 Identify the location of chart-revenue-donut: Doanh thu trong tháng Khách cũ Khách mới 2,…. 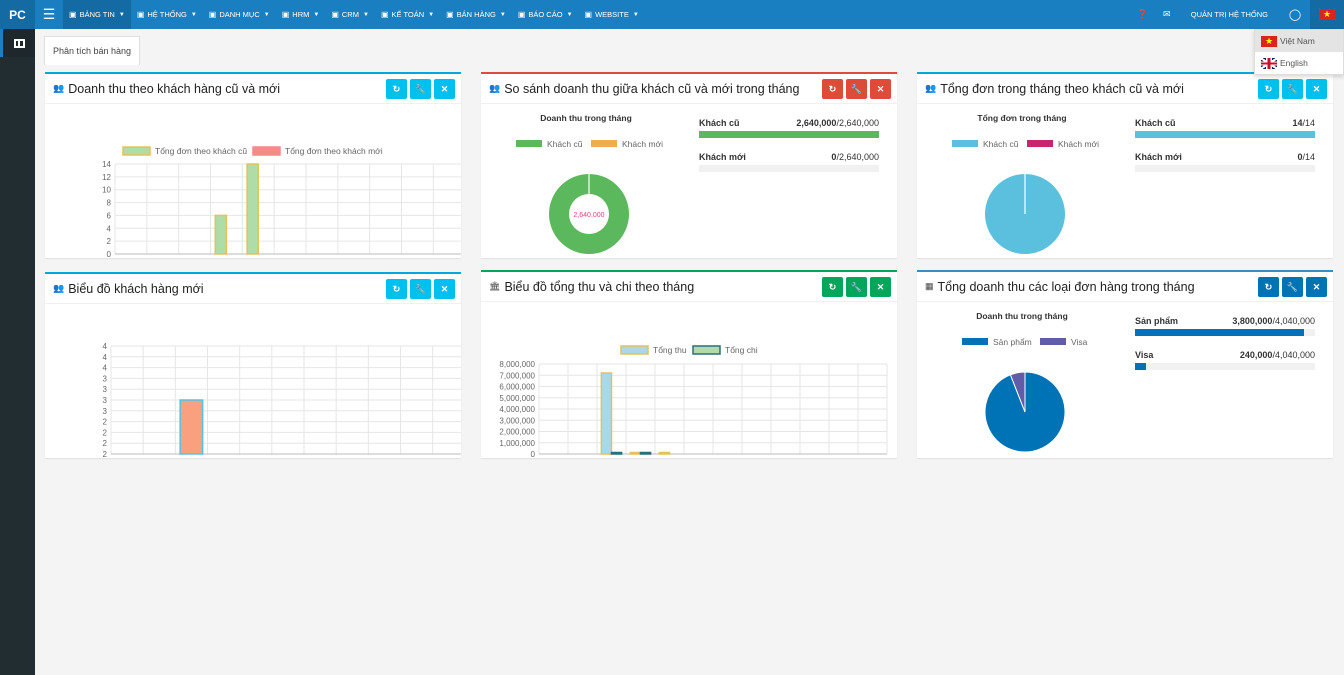
(589, 183).